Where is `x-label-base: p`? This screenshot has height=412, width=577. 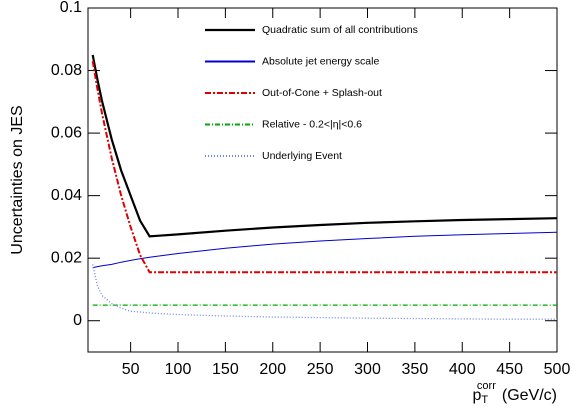 x-label-base: p is located at coordinates (477, 395).